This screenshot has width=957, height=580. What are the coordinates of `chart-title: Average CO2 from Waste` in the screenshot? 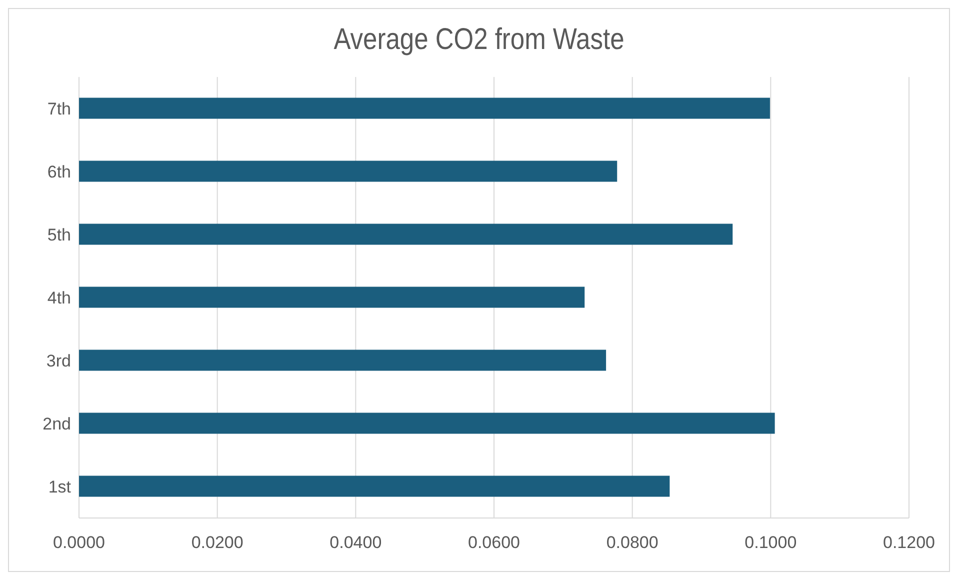 It's located at (479, 40).